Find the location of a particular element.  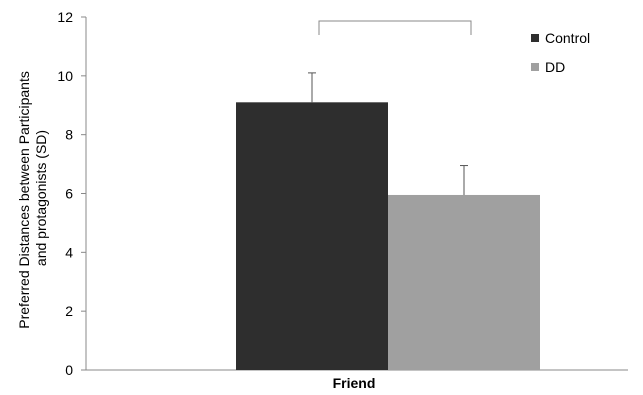

y-axis-label-line-2: and protagonists (SD) is located at coordinates (41, 198).